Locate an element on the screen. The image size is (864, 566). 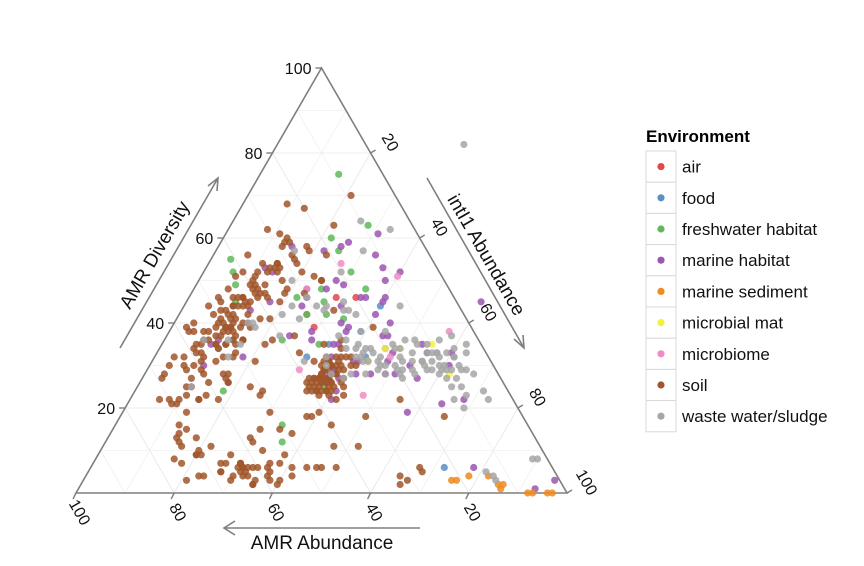
tick-label-amr-abundance: 60 is located at coordinates (275, 513).